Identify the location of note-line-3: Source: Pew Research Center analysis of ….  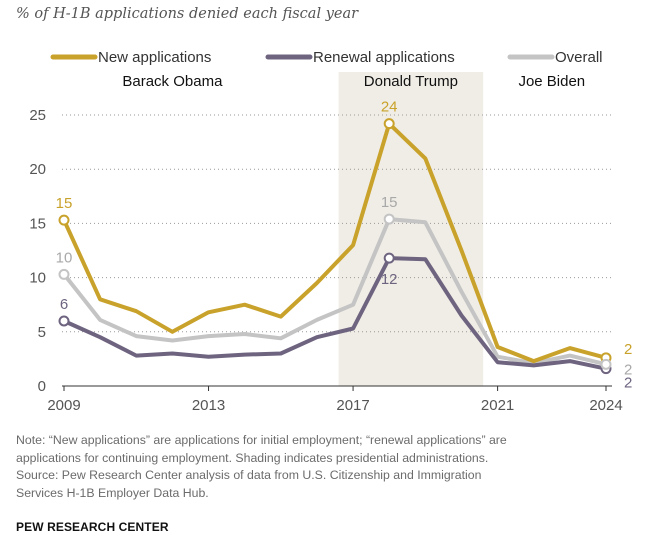
(249, 475).